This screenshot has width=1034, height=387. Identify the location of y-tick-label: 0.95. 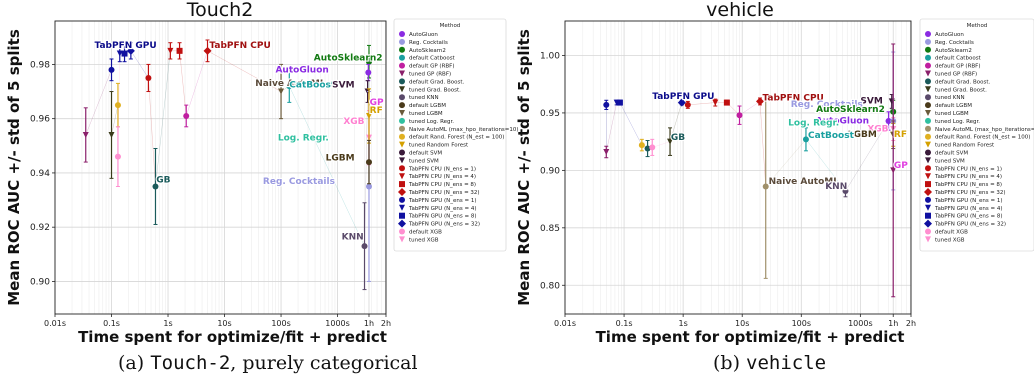
(550, 114).